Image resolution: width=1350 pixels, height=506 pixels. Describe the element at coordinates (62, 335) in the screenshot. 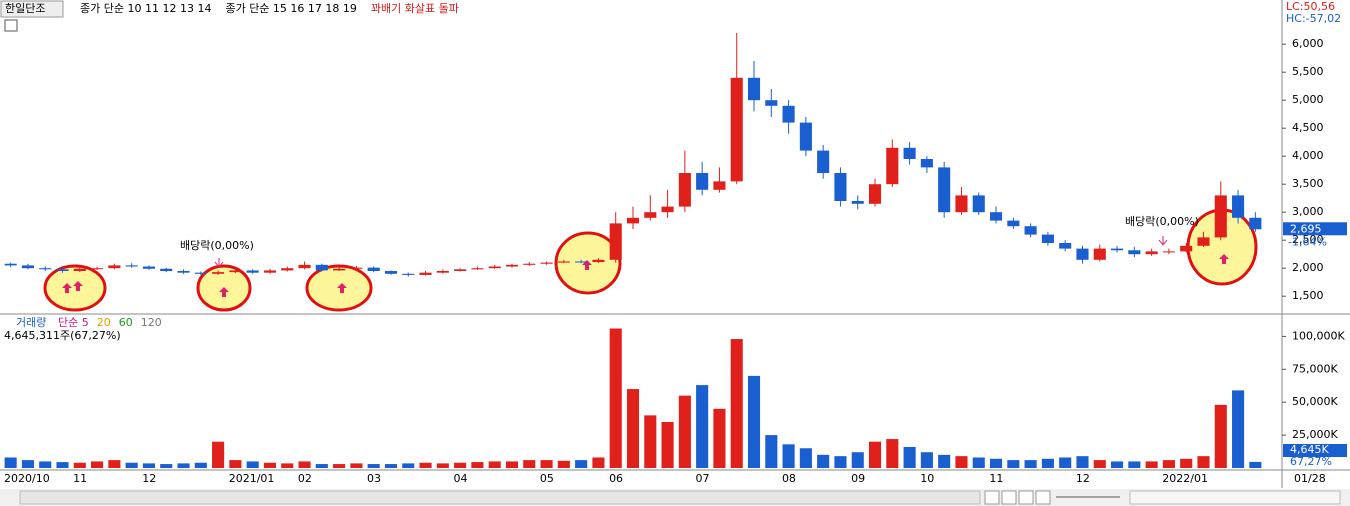

I see `current-volume: 4,645,311주(67,27%)` at that location.